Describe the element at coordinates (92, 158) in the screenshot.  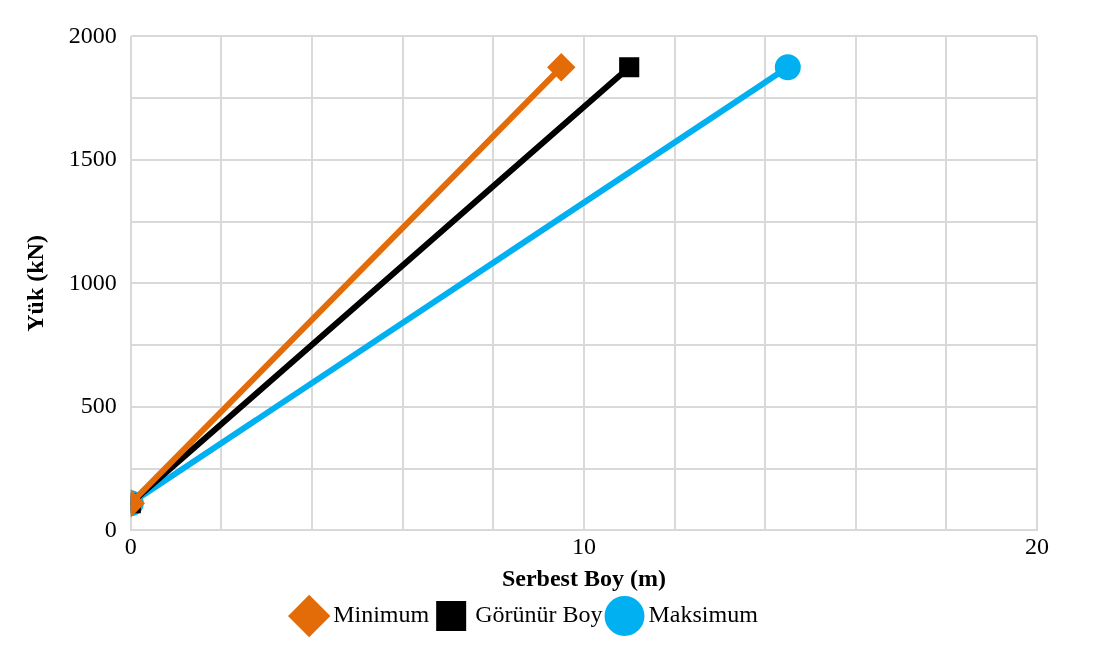
I see `y-tick-label: 1500` at that location.